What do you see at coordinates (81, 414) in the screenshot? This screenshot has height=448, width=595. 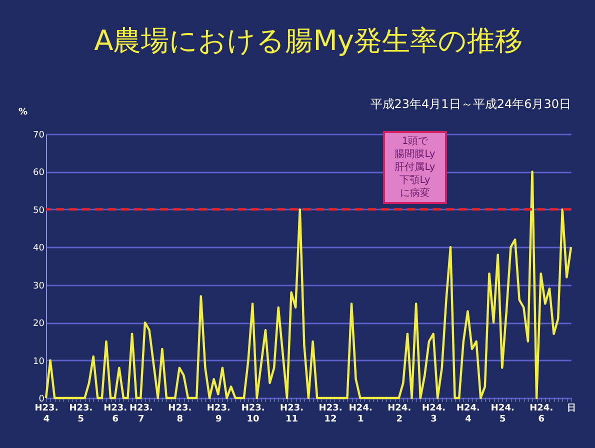 I see `x-tick-label: H23. 5` at bounding box center [81, 414].